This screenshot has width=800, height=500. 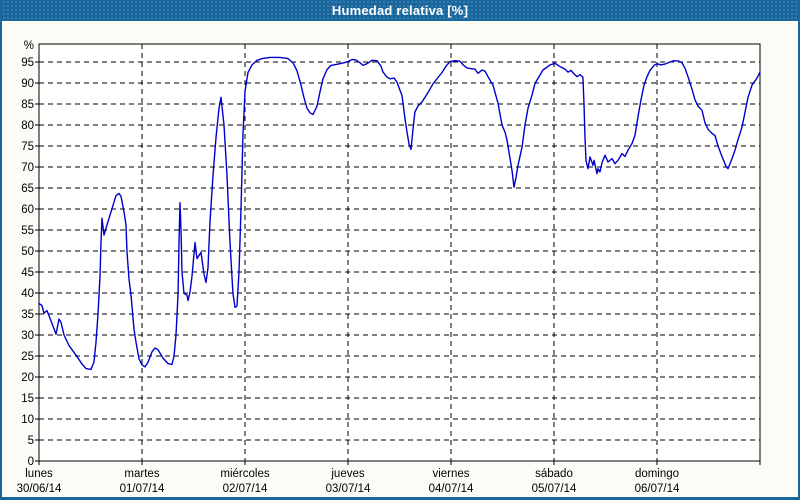 What do you see at coordinates (27, 273) in the screenshot?
I see `y-tick-label: 45` at bounding box center [27, 273].